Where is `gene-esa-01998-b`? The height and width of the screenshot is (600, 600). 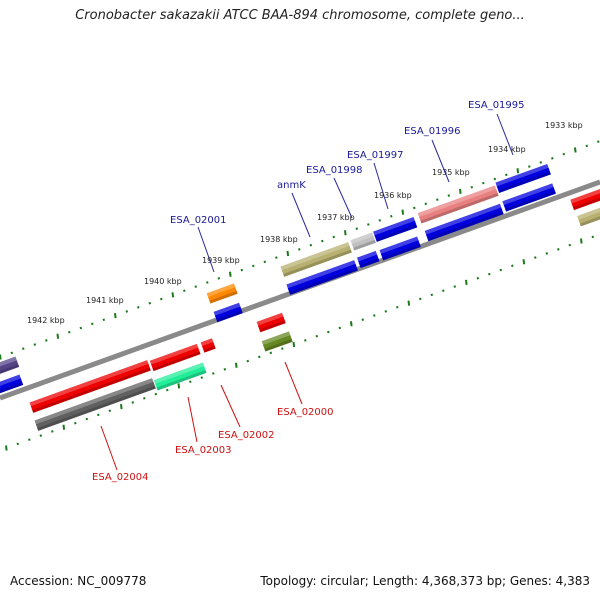
gene-esa-01998-b is located at coordinates (368, 259).